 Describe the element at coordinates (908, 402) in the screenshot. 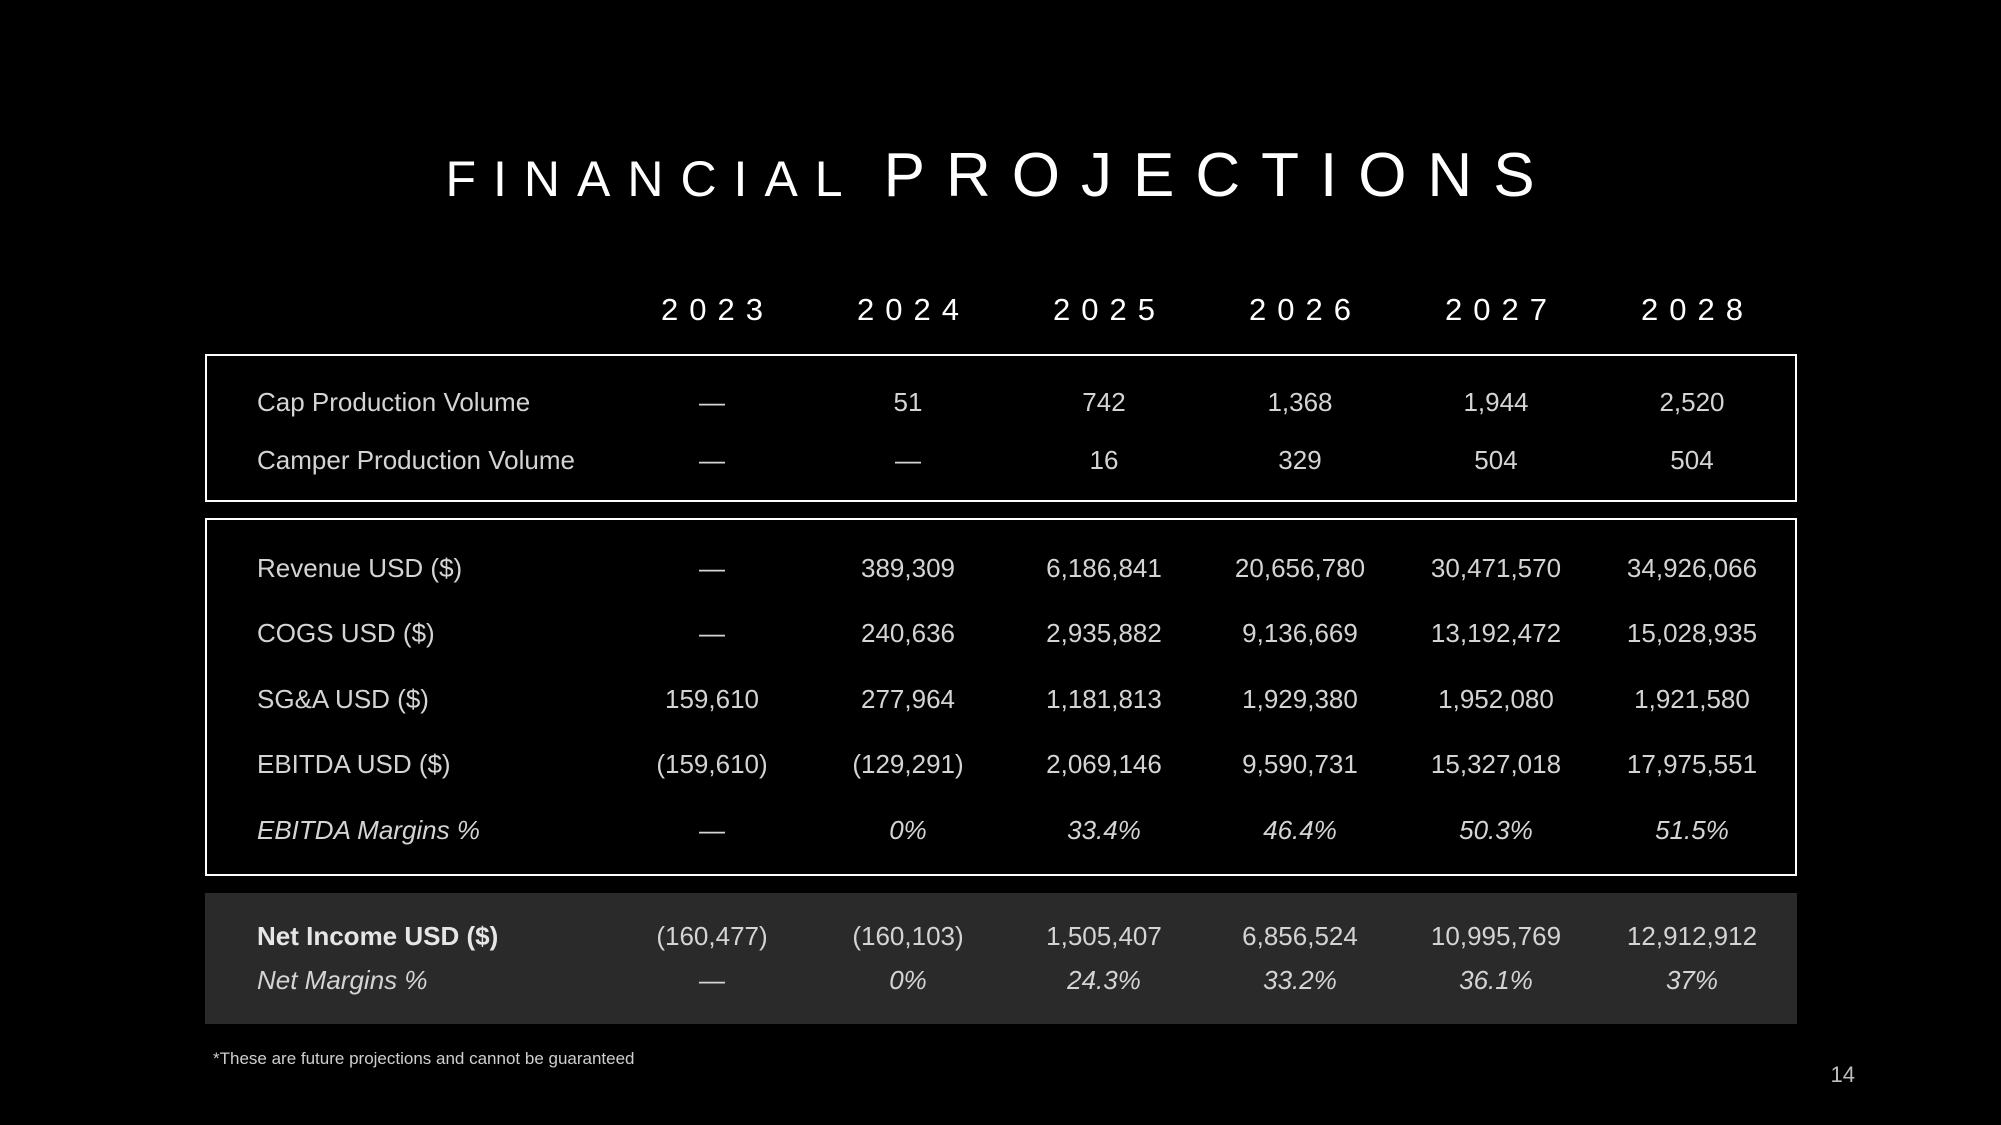

I see `table-cell: 51` at that location.